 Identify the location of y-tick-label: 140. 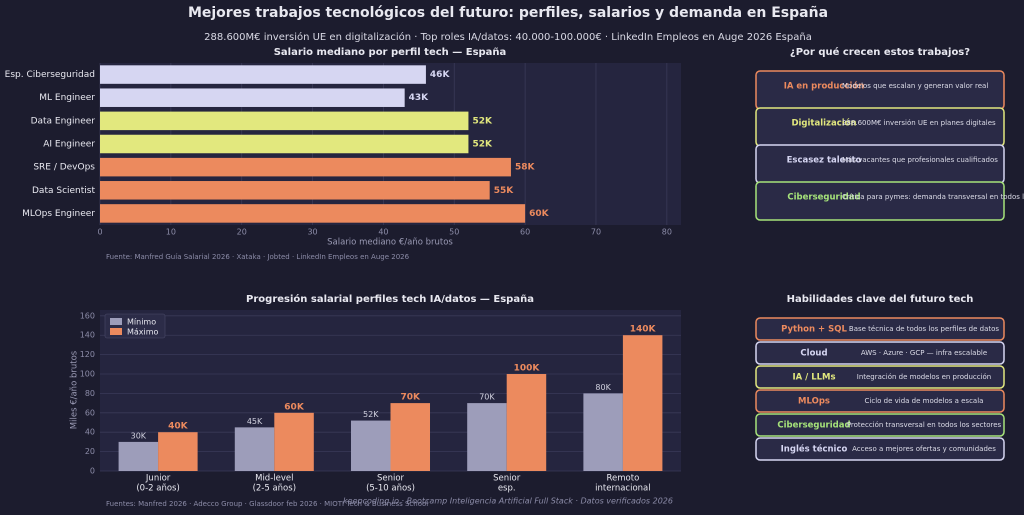
(87, 335).